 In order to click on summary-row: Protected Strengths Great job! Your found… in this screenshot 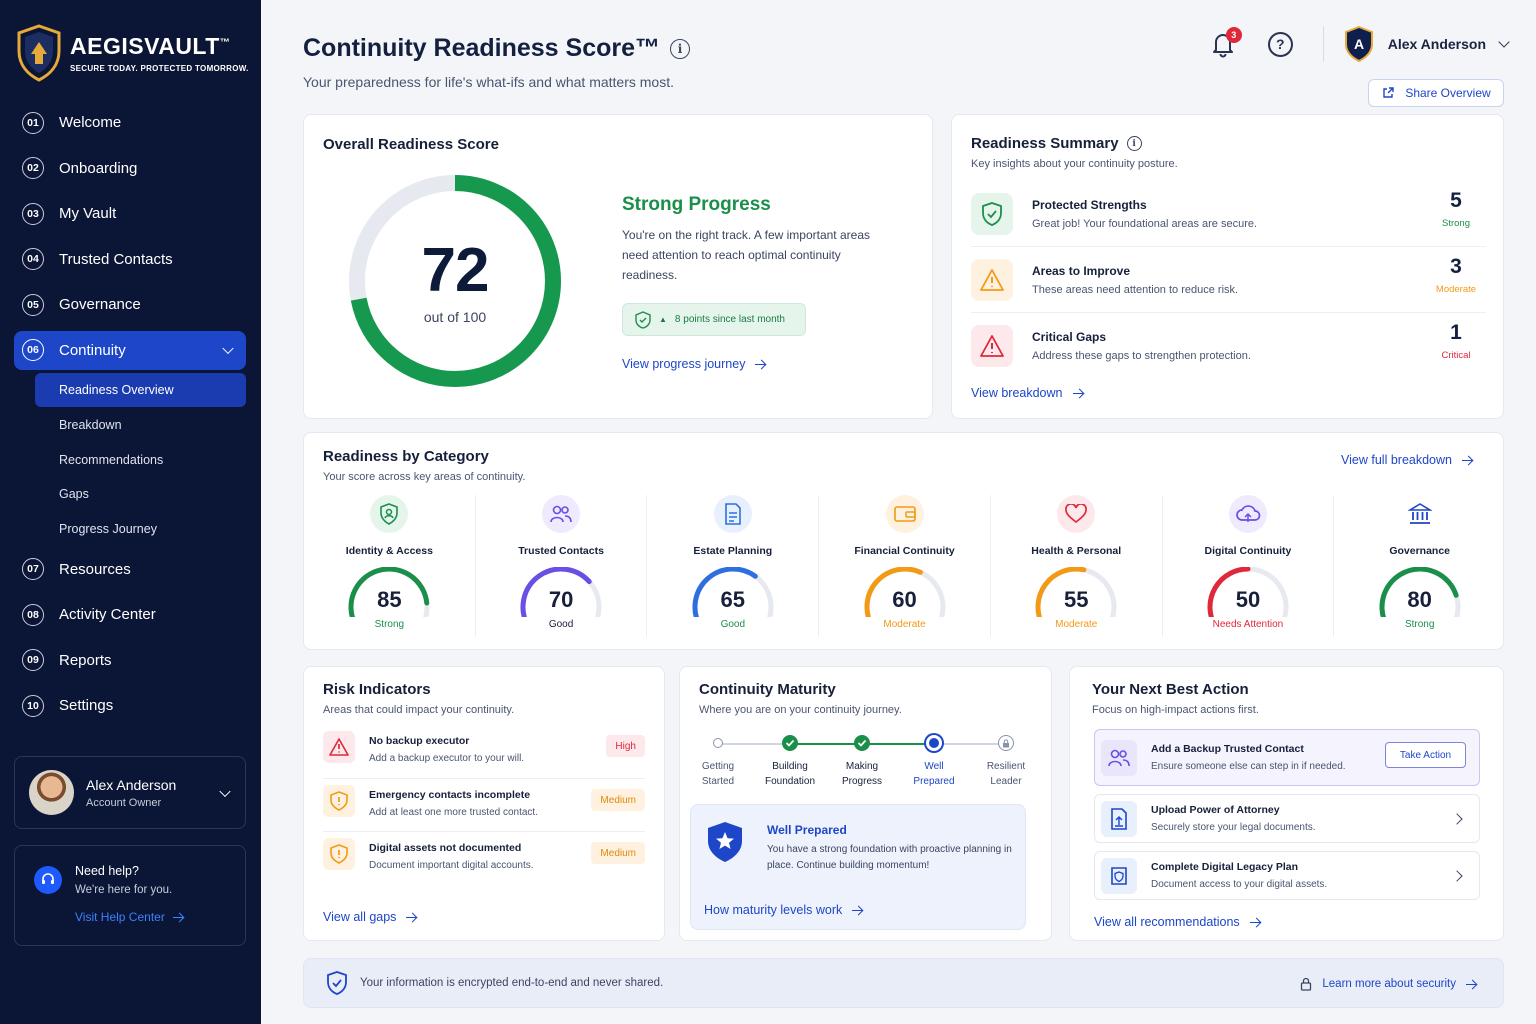, I will do `click(1228, 214)`.